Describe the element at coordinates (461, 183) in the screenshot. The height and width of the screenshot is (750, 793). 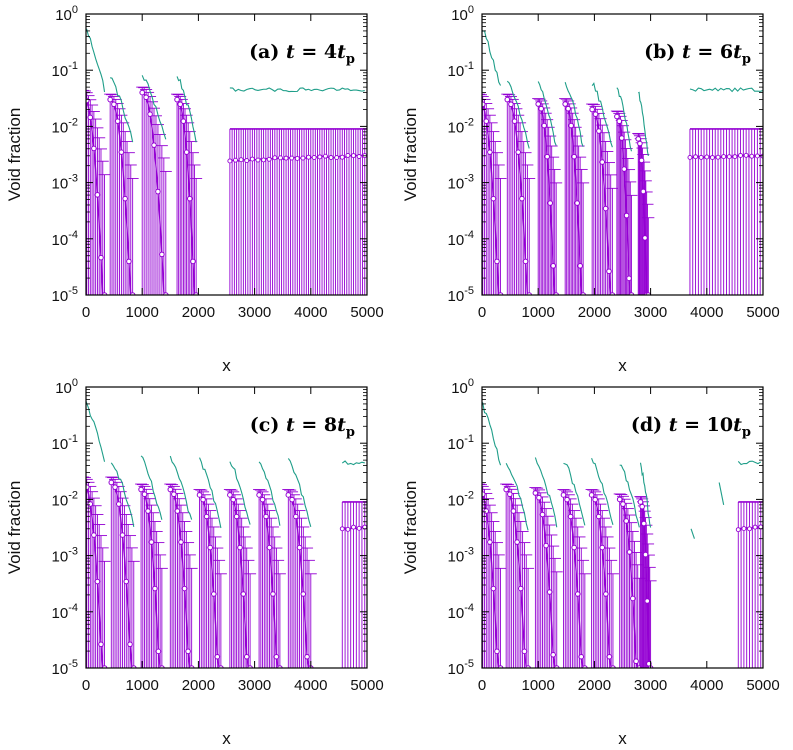
I see `y-tick-label: 10⁻³` at that location.